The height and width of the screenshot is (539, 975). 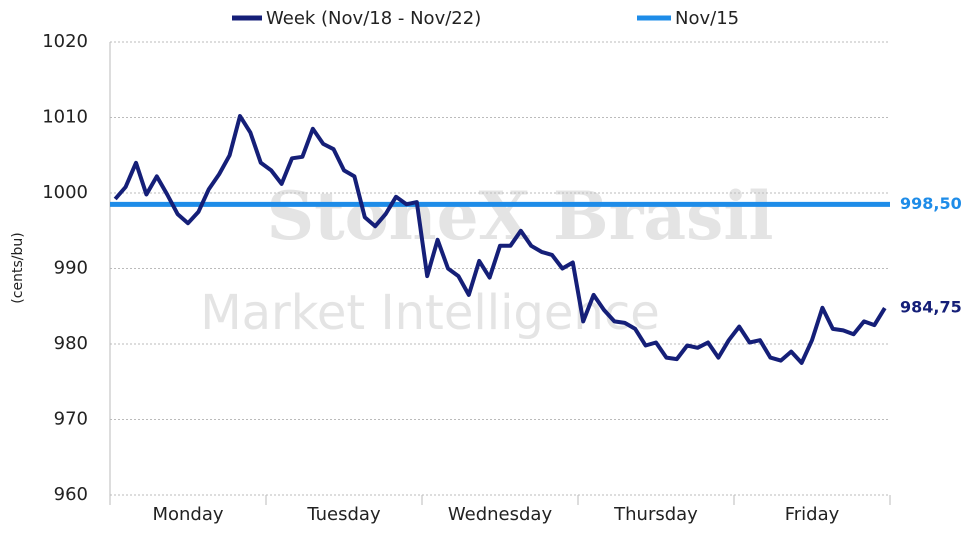 I want to click on x-tick-label: Thursday, so click(x=655, y=514).